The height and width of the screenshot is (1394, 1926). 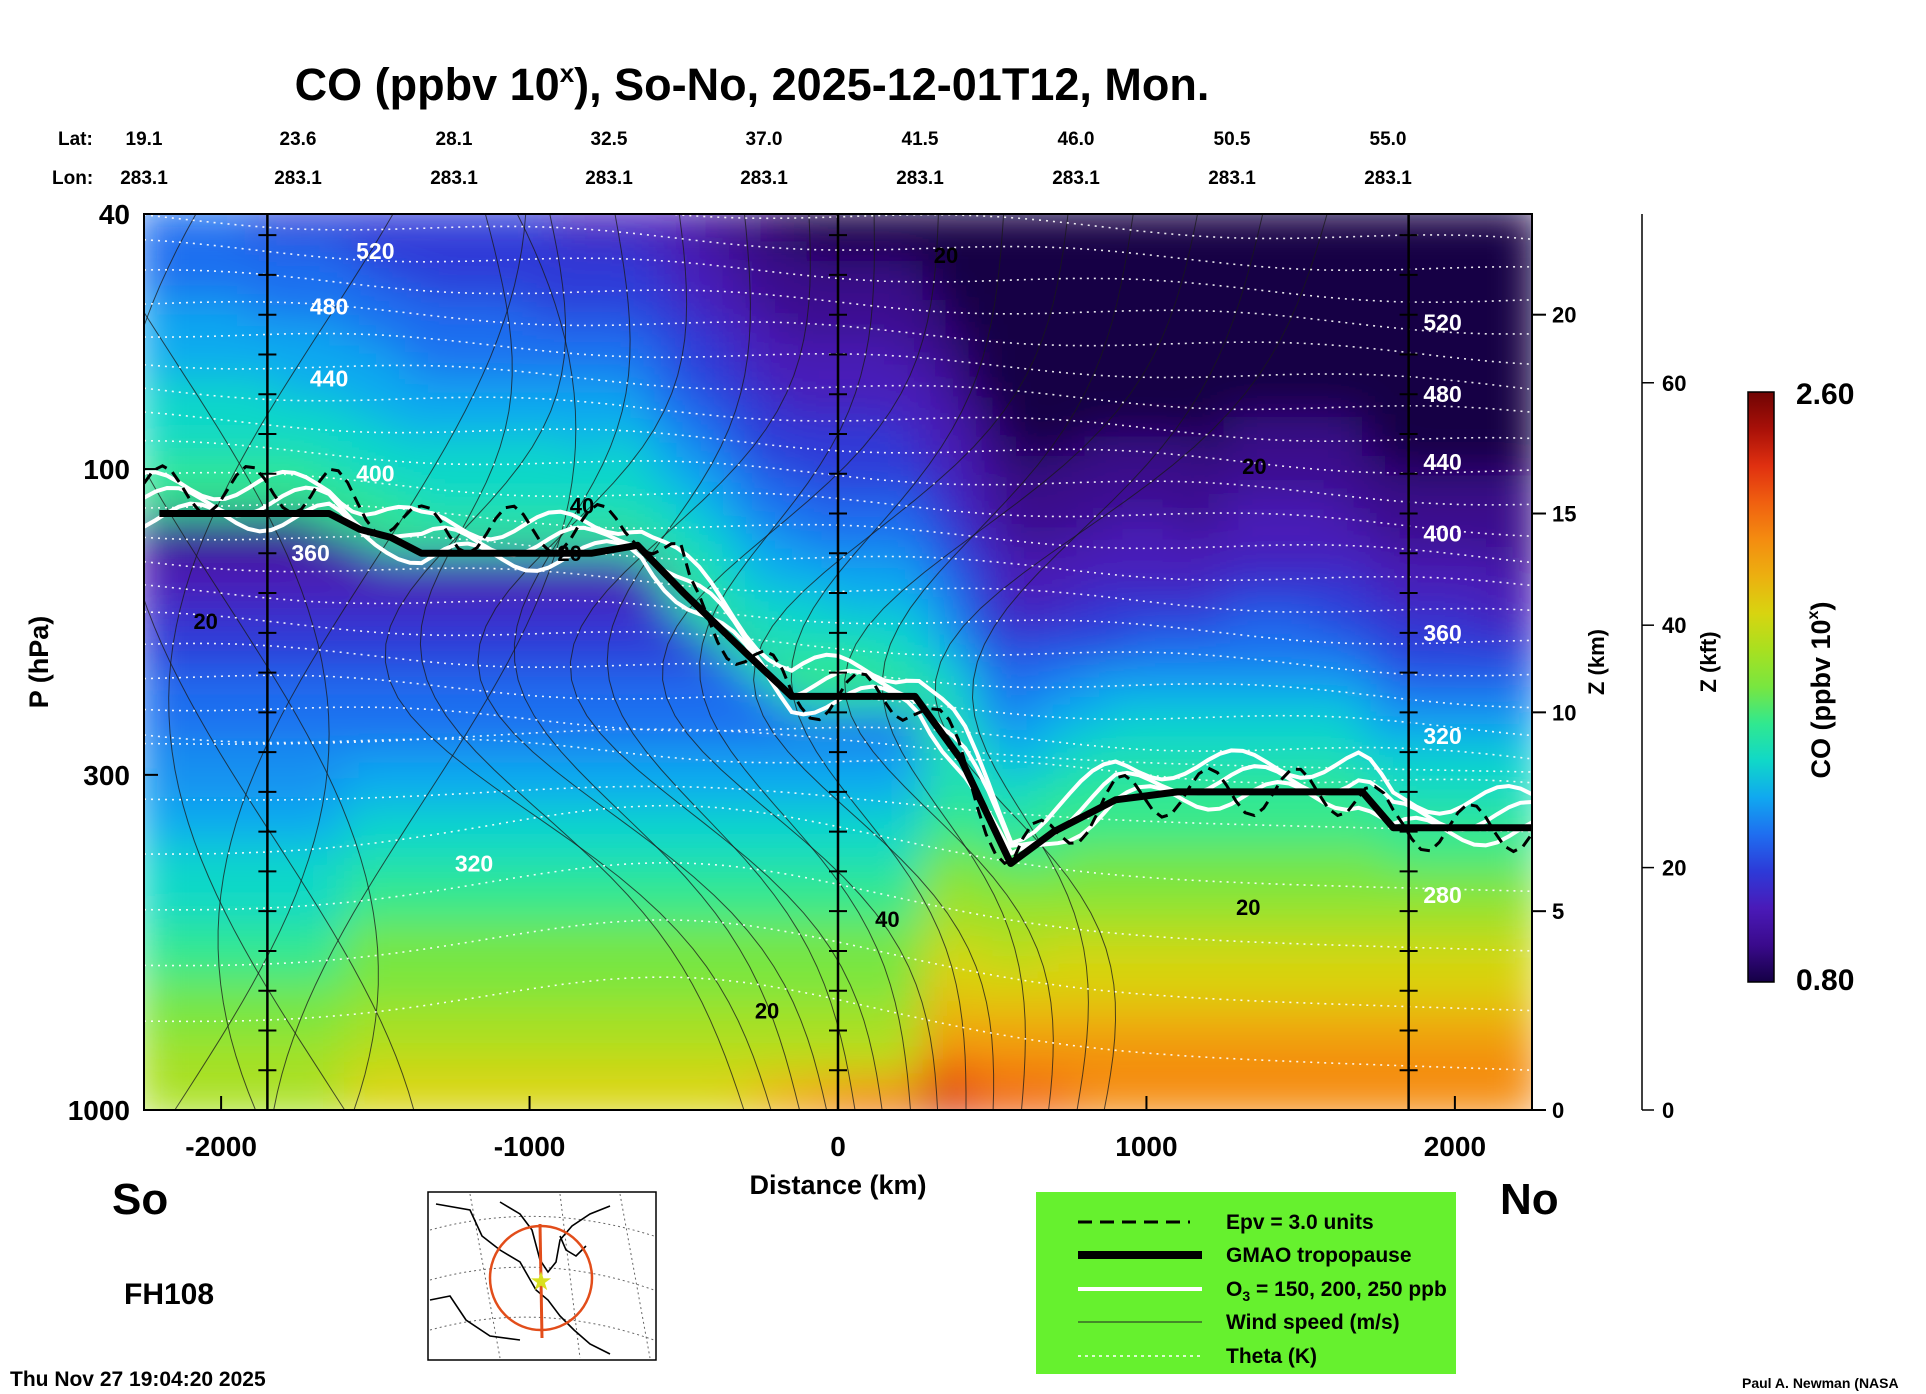 I want to click on y-axis-label: P (hPa), so click(x=39, y=662).